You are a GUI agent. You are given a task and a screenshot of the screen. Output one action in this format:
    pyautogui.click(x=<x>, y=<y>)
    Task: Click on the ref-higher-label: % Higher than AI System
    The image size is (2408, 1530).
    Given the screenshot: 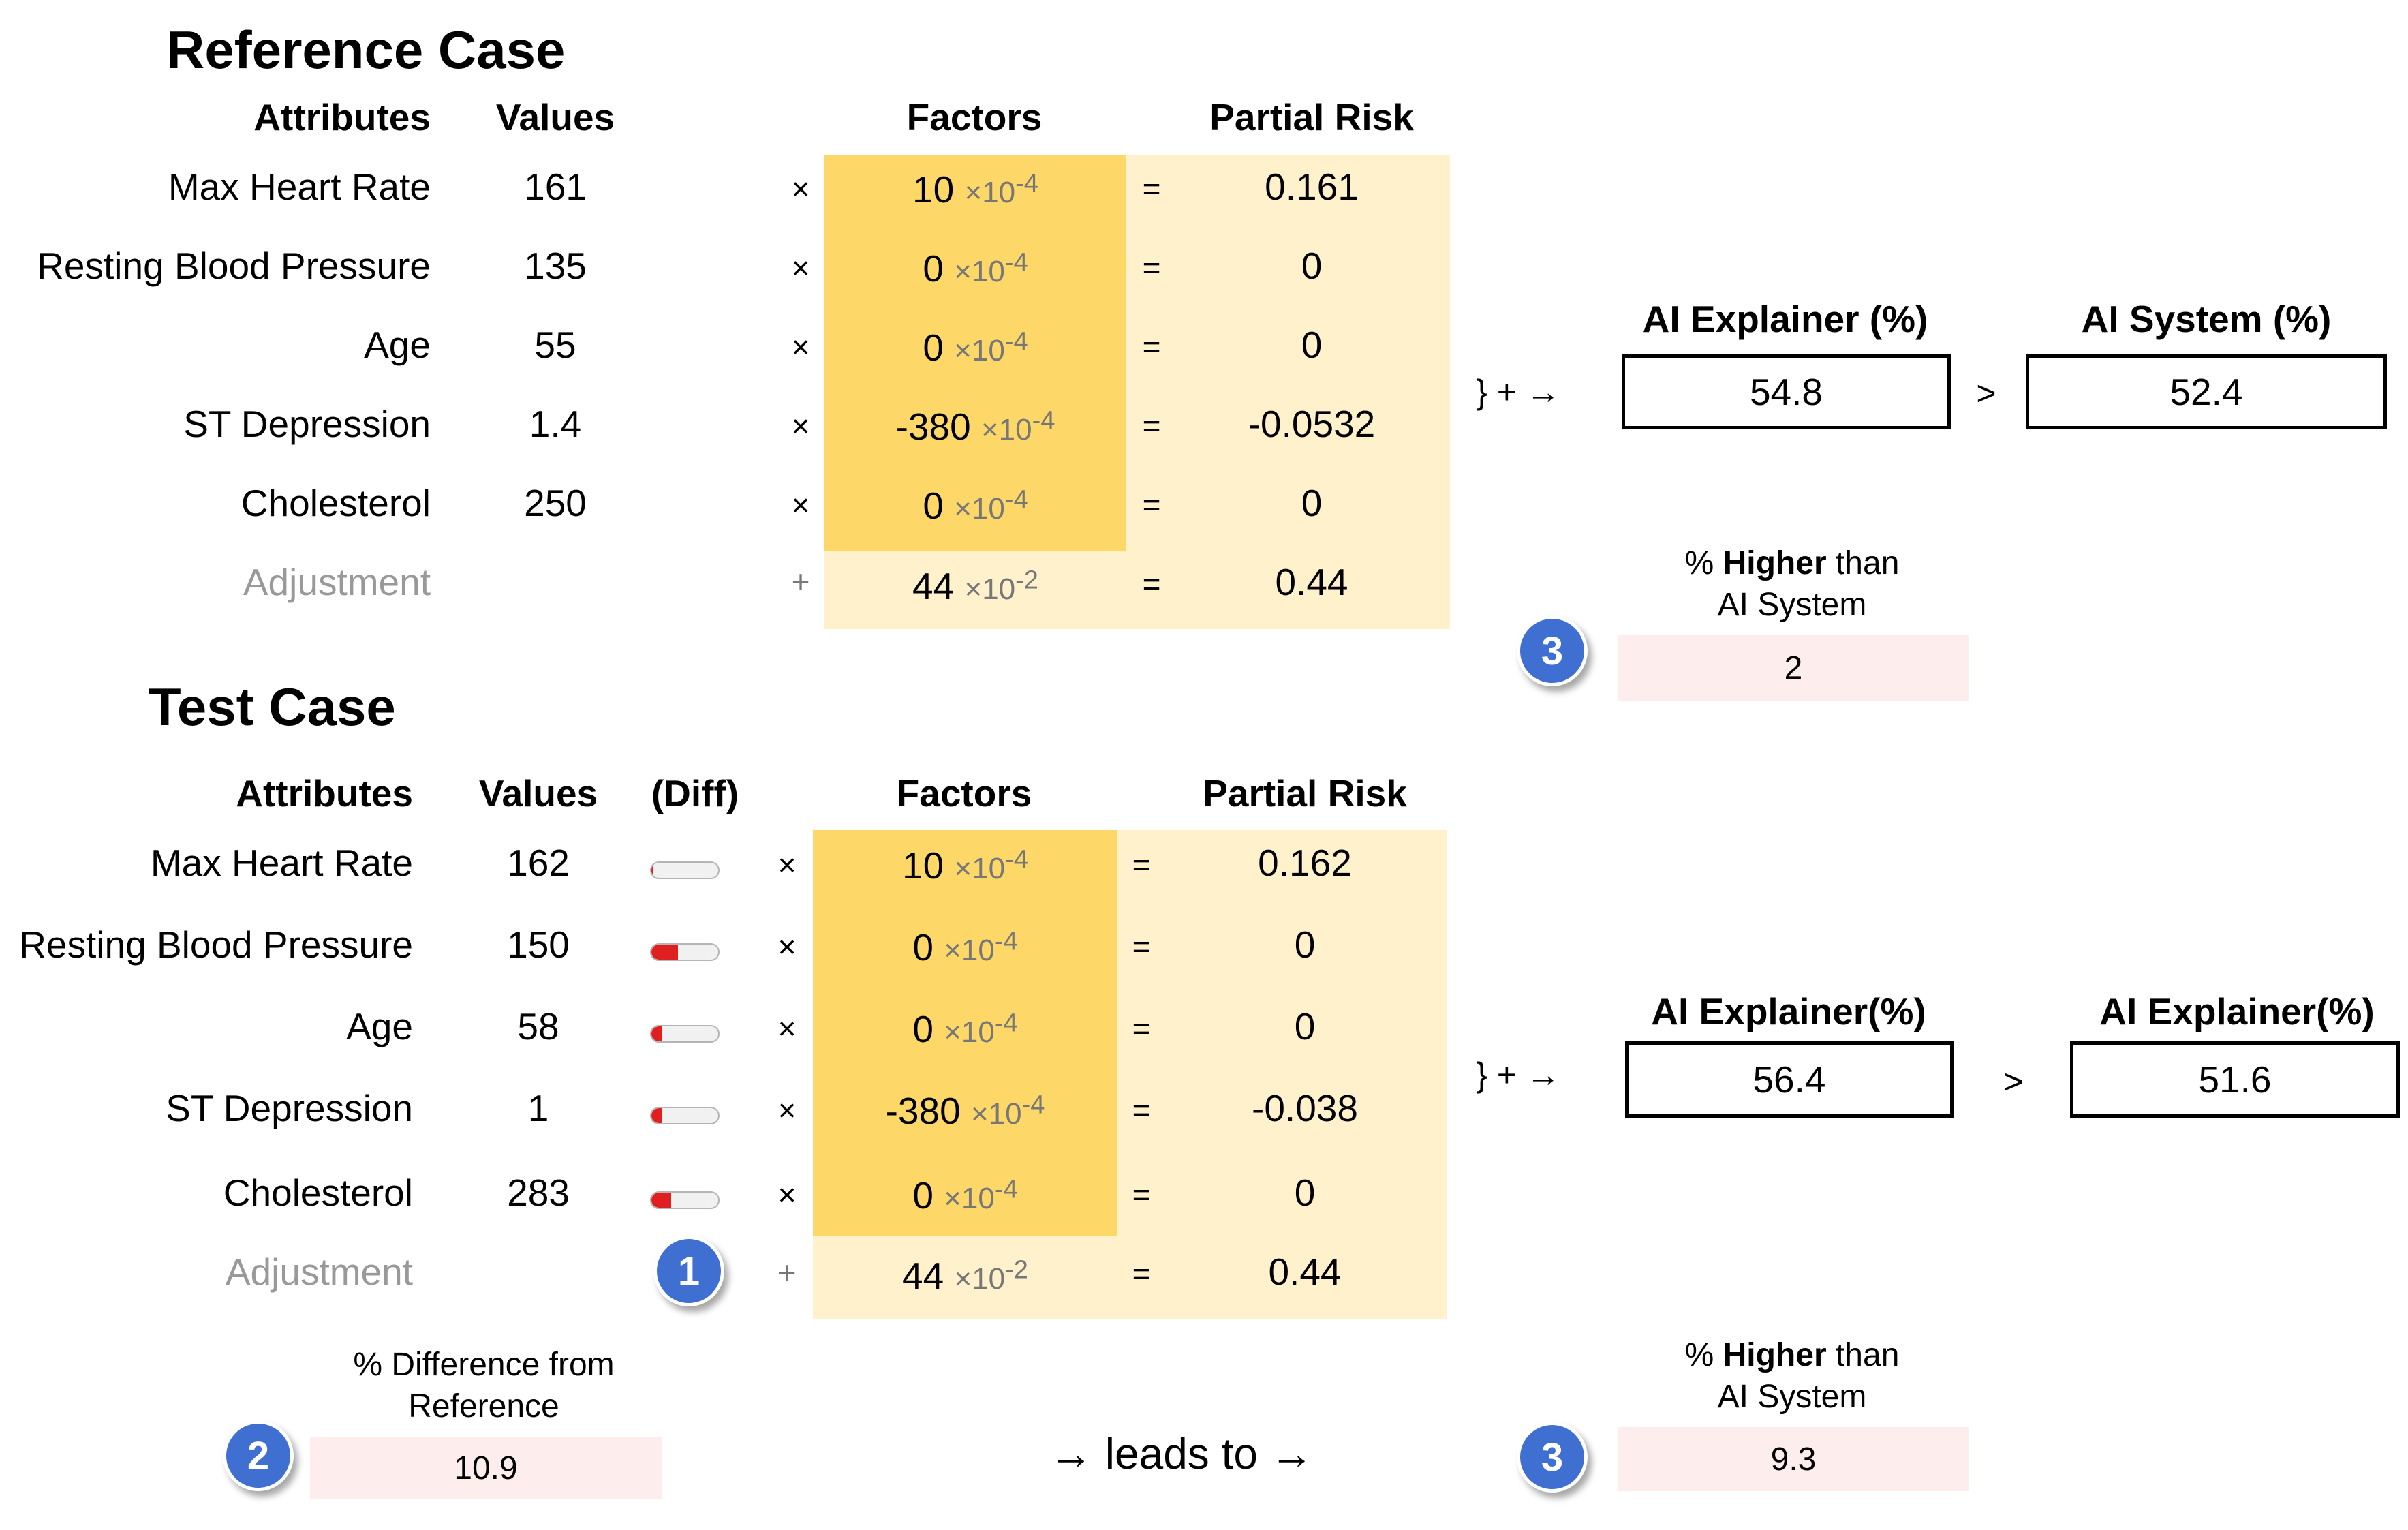 What is the action you would take?
    pyautogui.click(x=1792, y=584)
    